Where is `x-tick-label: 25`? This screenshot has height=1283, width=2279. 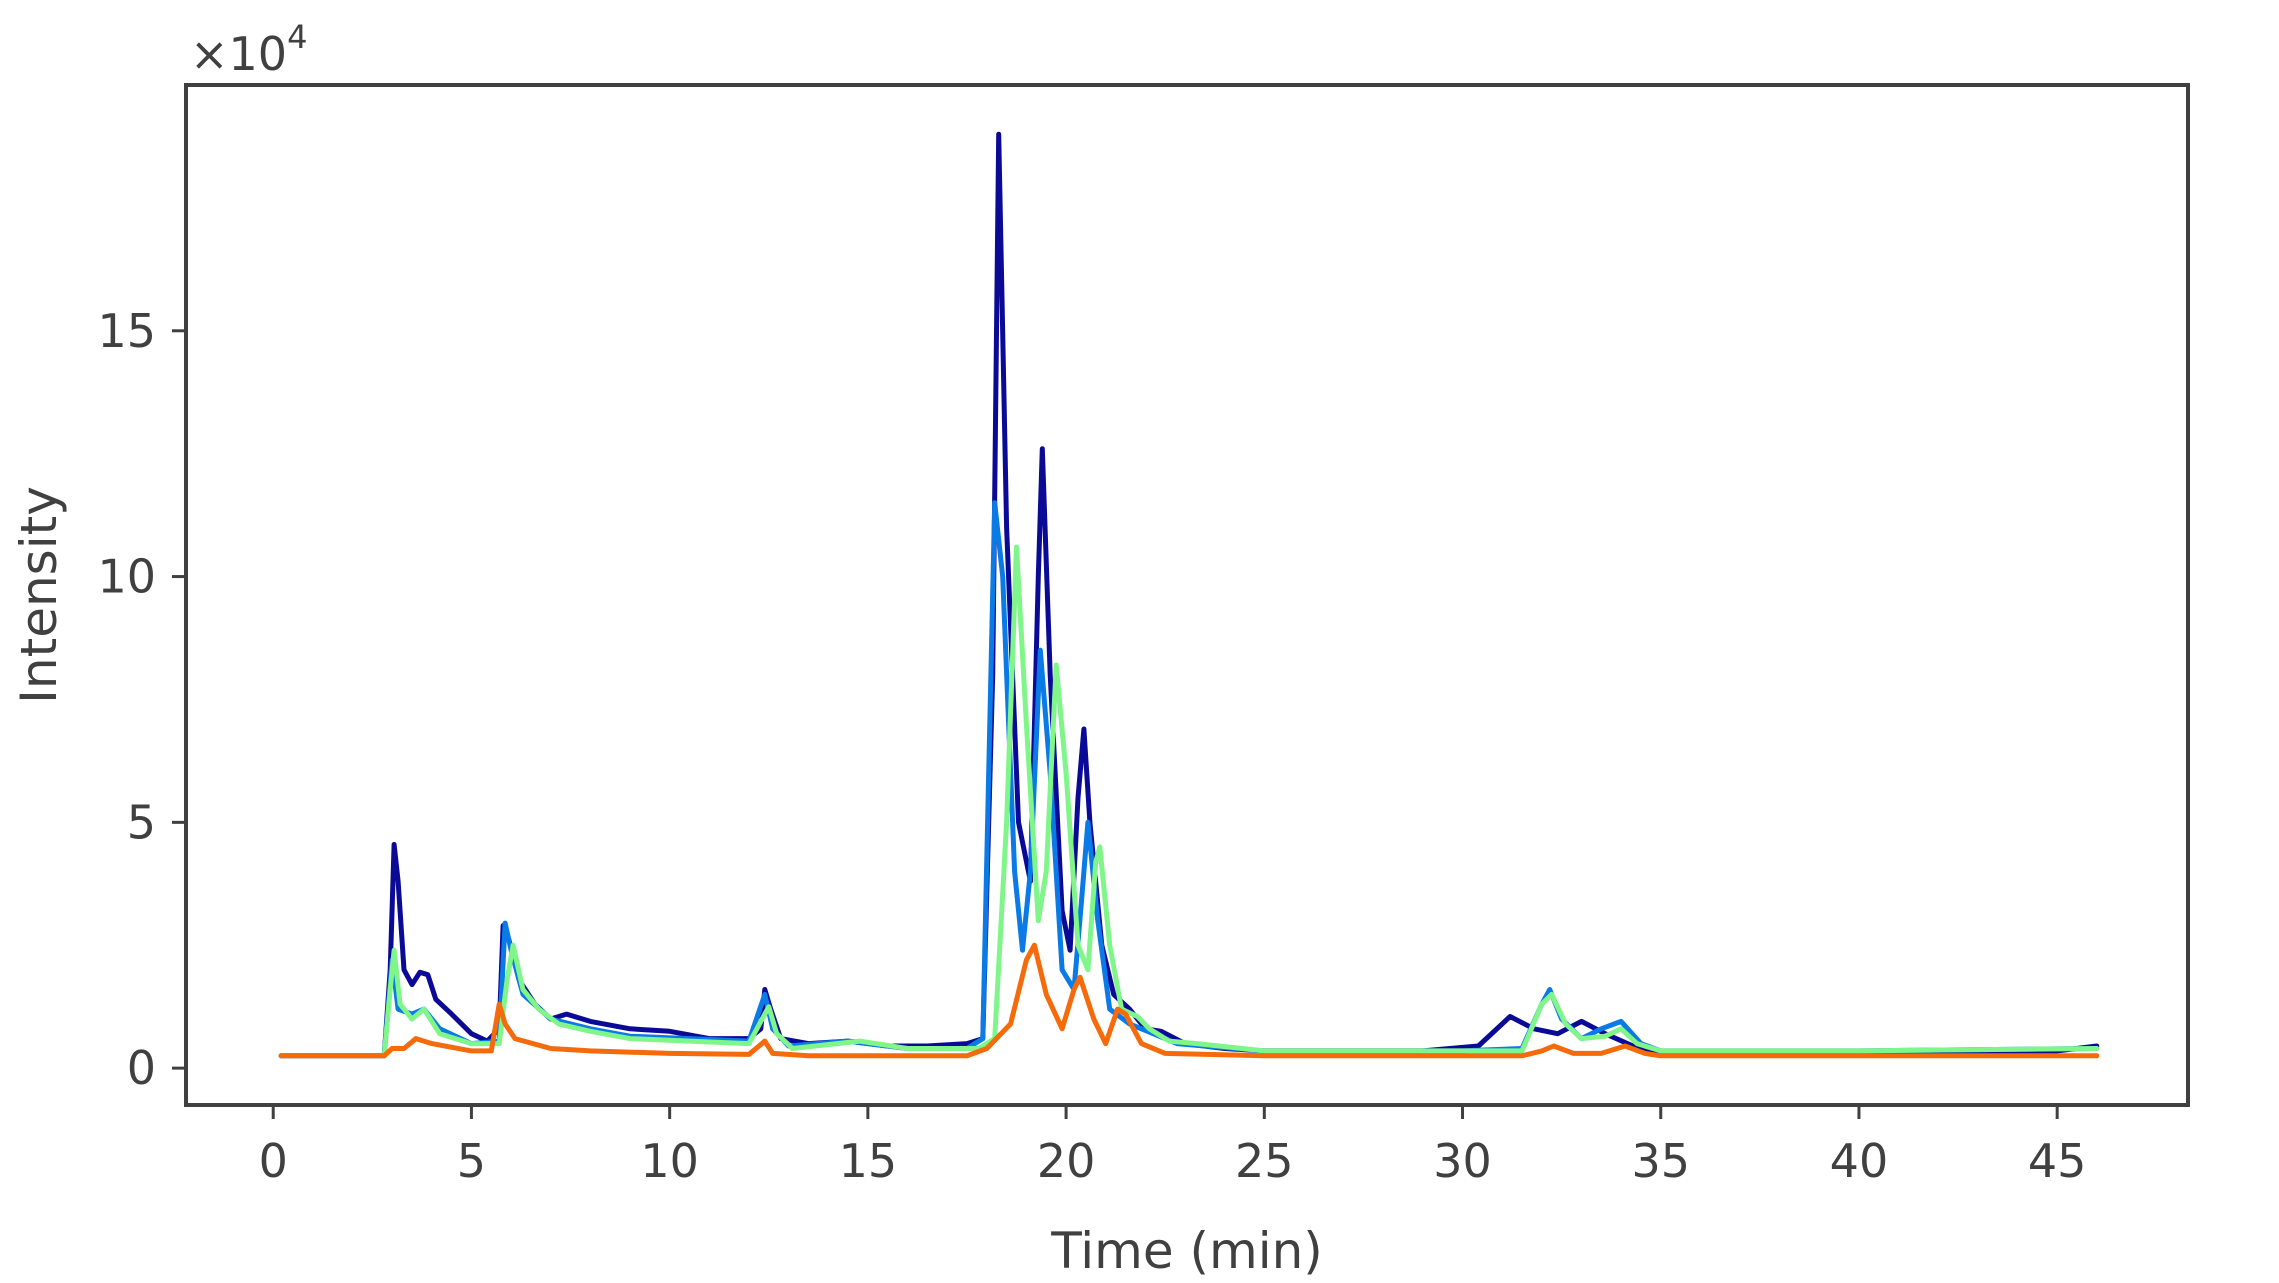
x-tick-label: 25 is located at coordinates (1264, 1161).